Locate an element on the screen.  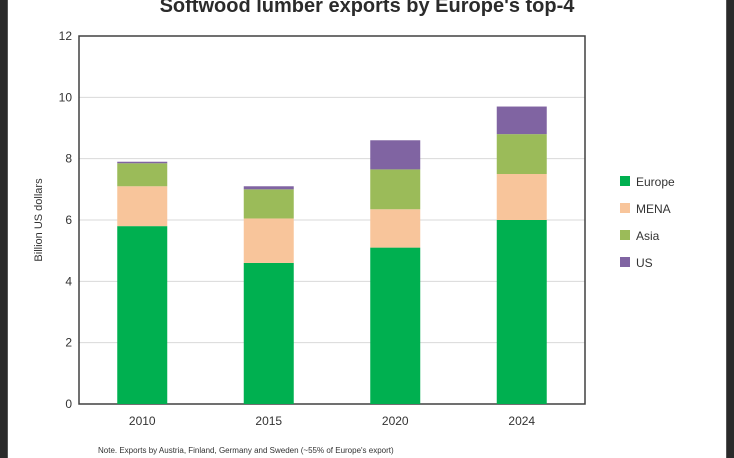
y-tick-label: 6 is located at coordinates (68, 220).